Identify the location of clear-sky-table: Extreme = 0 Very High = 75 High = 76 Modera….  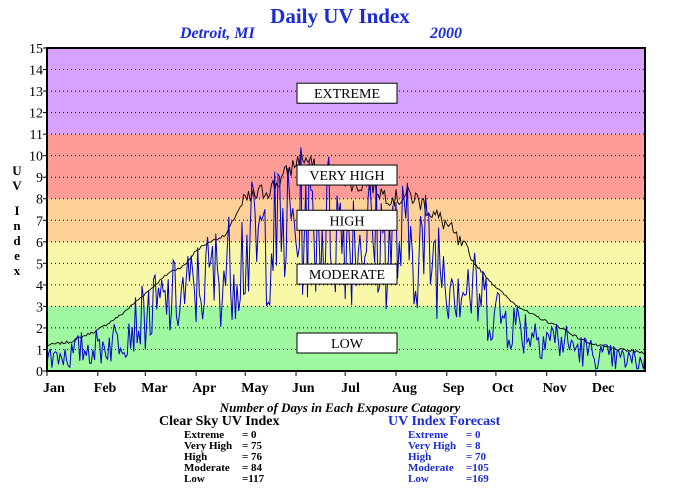
(224, 457).